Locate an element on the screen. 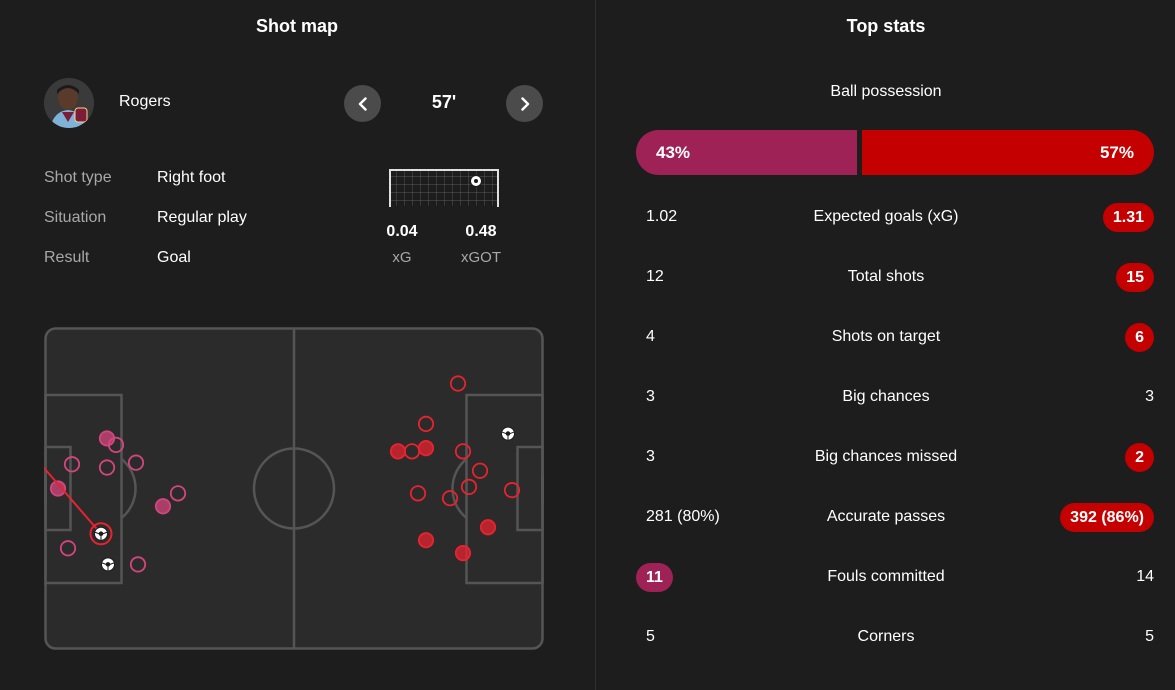 The height and width of the screenshot is (690, 1175). possession-home-bar: 43% is located at coordinates (746, 152).